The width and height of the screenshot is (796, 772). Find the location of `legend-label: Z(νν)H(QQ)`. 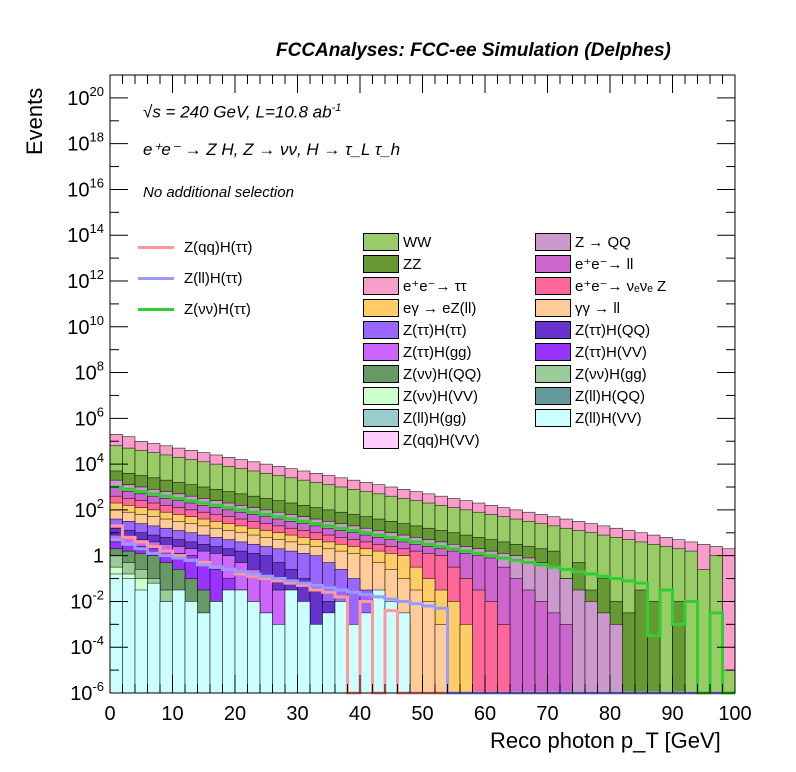

legend-label: Z(νν)H(QQ) is located at coordinates (442, 374).